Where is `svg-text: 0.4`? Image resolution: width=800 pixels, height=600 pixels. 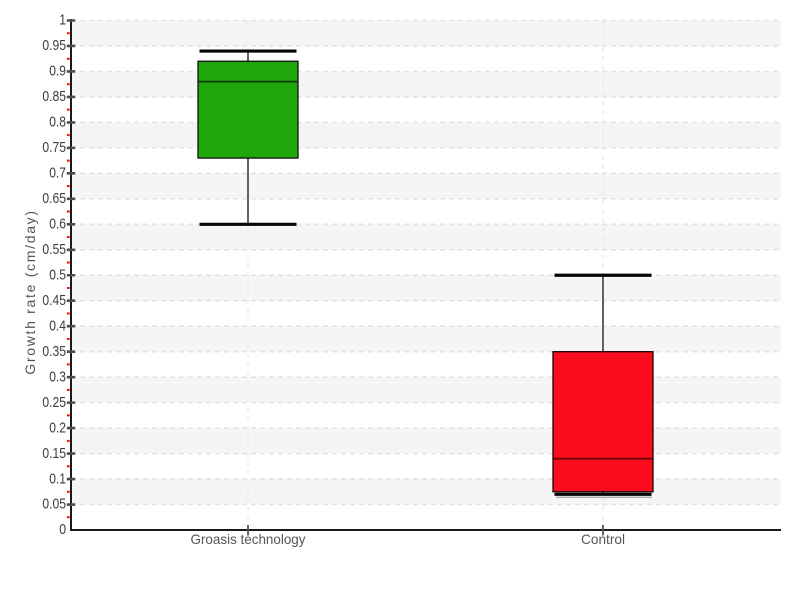
svg-text: 0.4 is located at coordinates (57, 325).